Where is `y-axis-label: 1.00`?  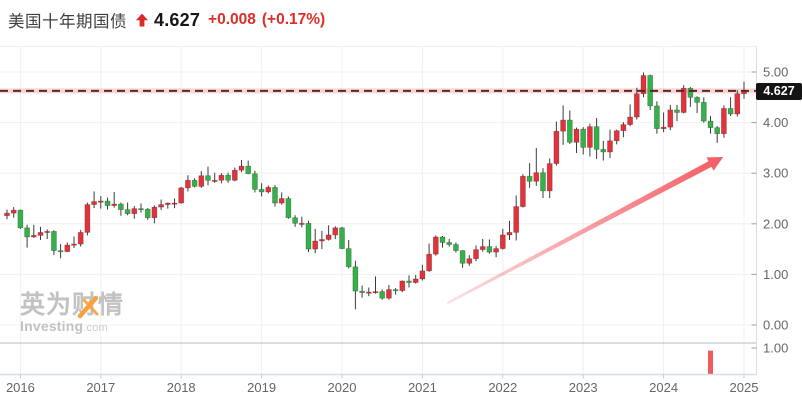
y-axis-label: 1.00 is located at coordinates (775, 274).